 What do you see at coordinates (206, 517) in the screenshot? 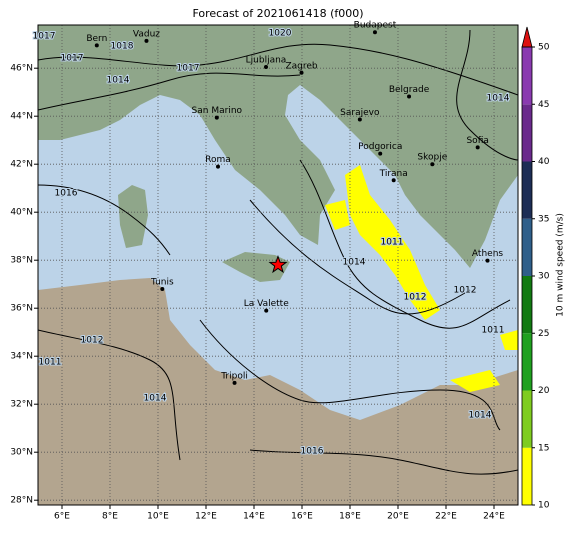
I see `x-tick-label: 12°E` at bounding box center [206, 517].